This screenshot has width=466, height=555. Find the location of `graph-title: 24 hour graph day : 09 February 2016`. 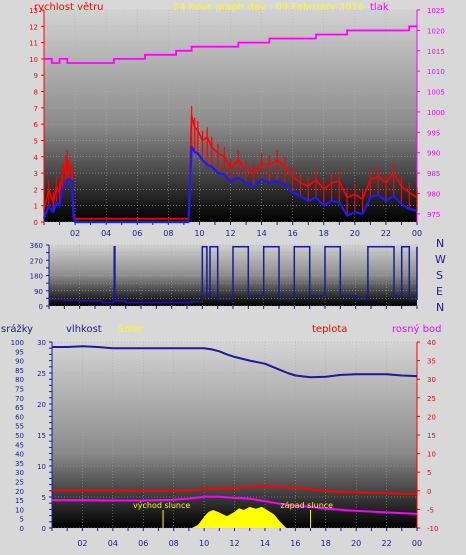

graph-title: 24 hour graph day : 09 February 2016 is located at coordinates (268, 7).